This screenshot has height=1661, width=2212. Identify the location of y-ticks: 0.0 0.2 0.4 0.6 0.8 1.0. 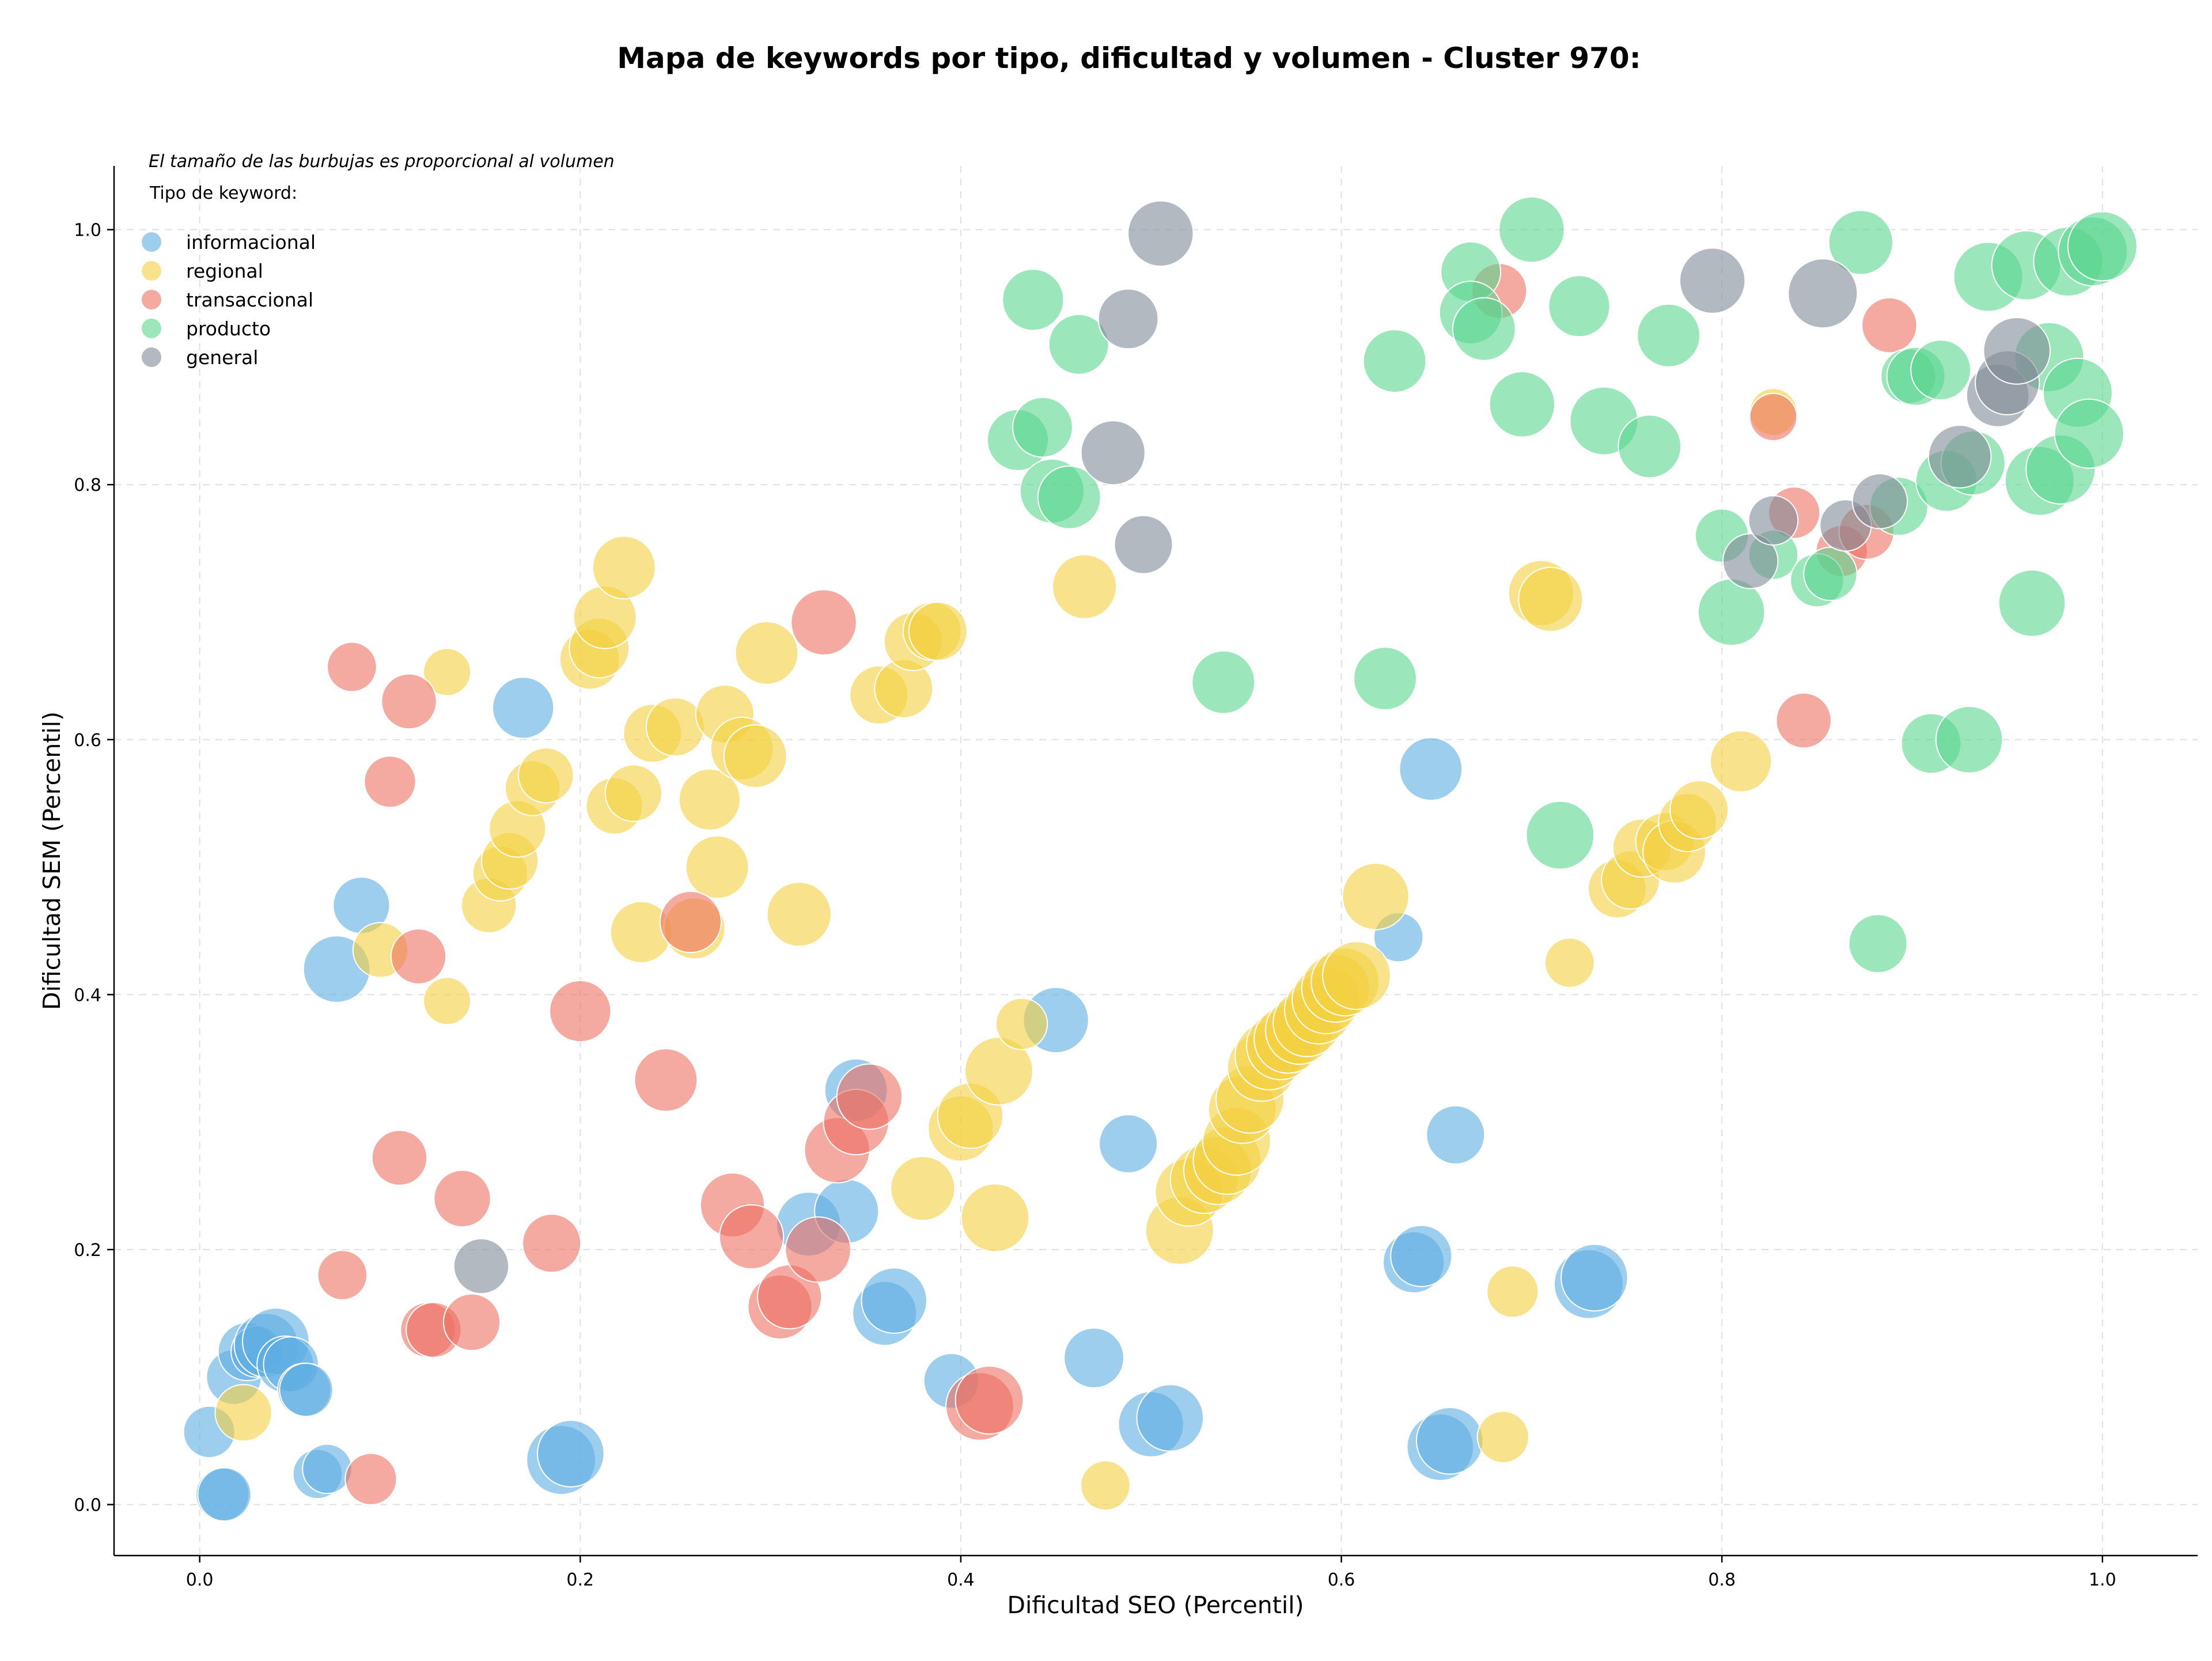
(94, 868).